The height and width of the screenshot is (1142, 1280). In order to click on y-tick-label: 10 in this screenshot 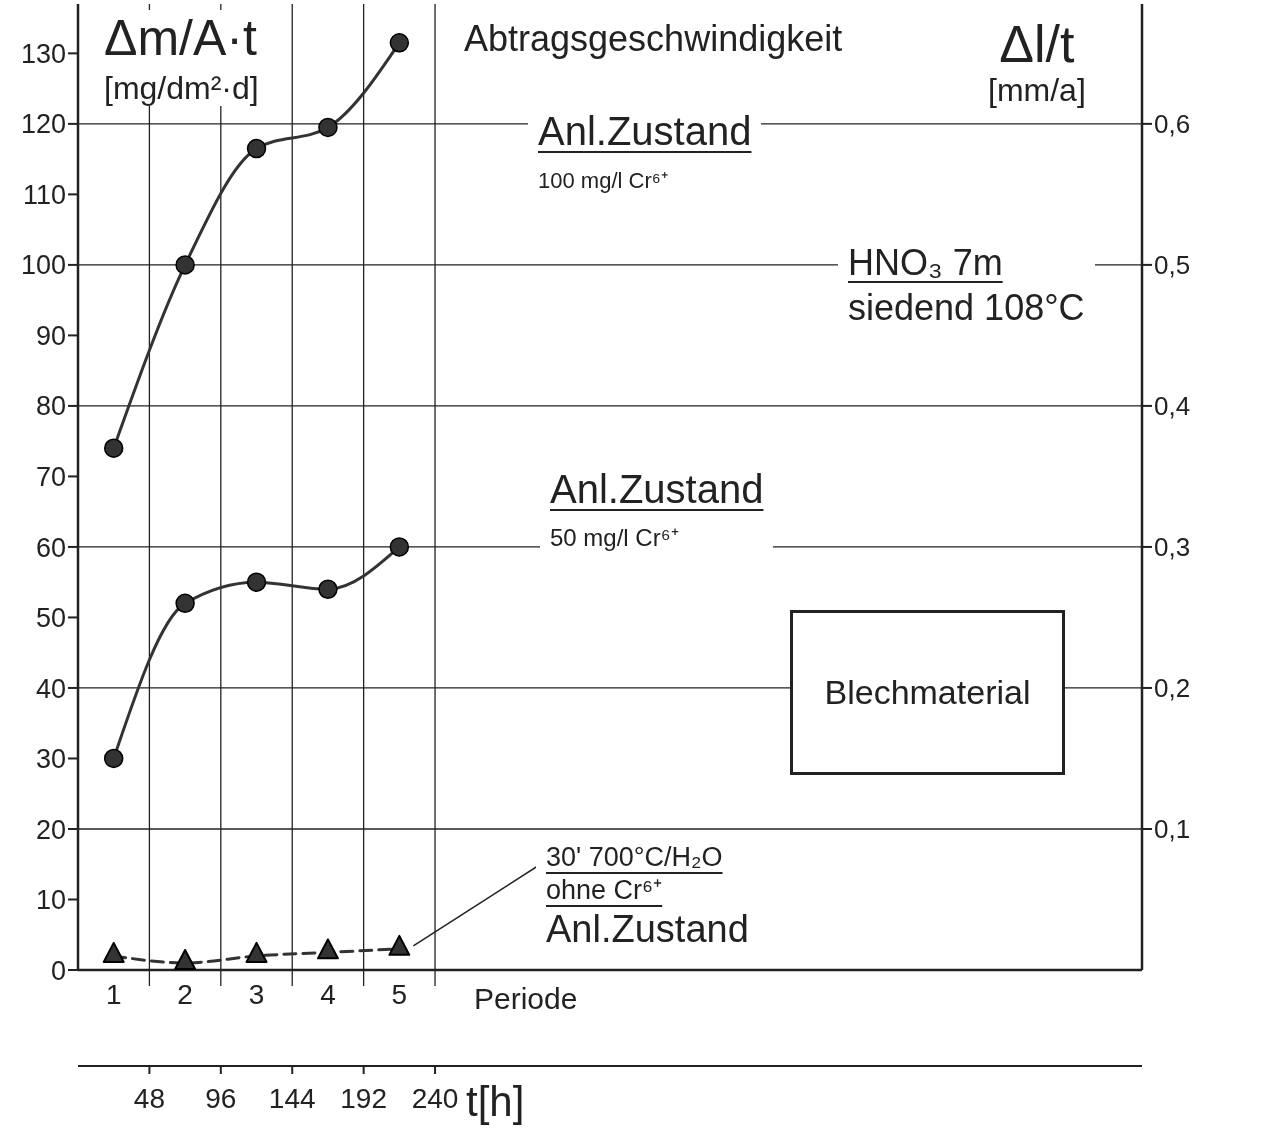, I will do `click(50, 900)`.